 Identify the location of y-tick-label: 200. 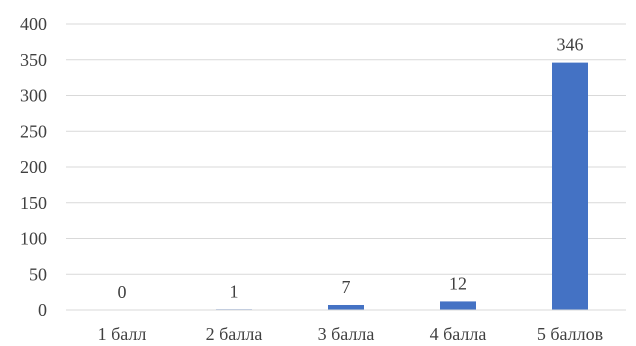
(33, 167).